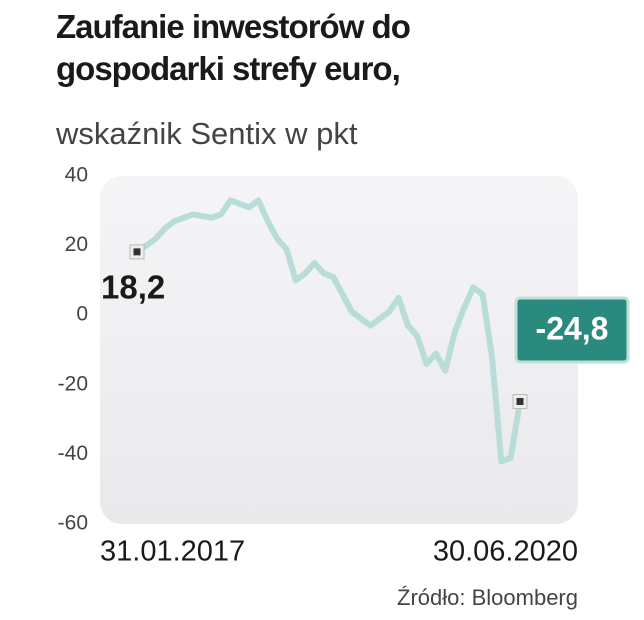 This screenshot has height=620, width=644. I want to click on y-tick-label: -20, so click(73, 383).